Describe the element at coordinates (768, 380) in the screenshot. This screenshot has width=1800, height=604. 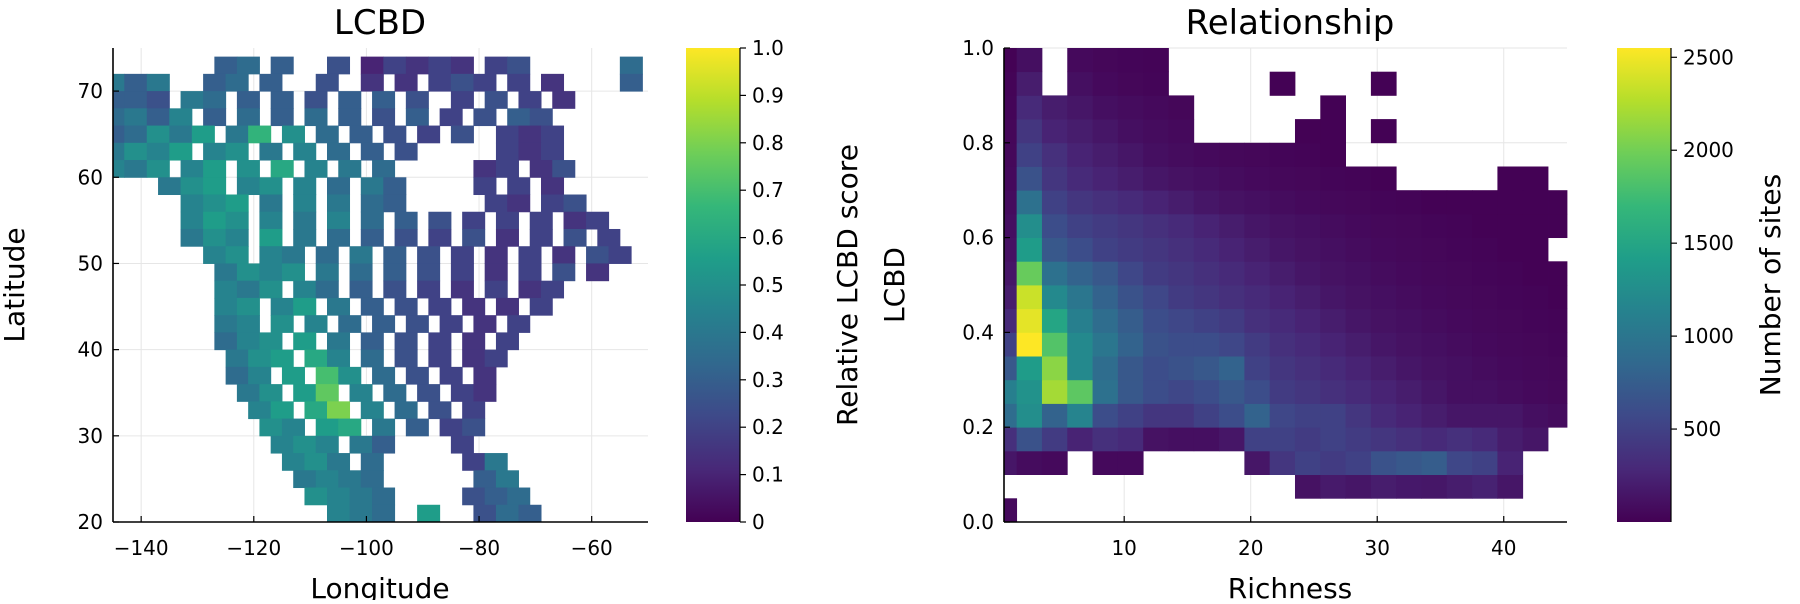
I see `lcbd-colorbar-tick-label: 0.3` at that location.